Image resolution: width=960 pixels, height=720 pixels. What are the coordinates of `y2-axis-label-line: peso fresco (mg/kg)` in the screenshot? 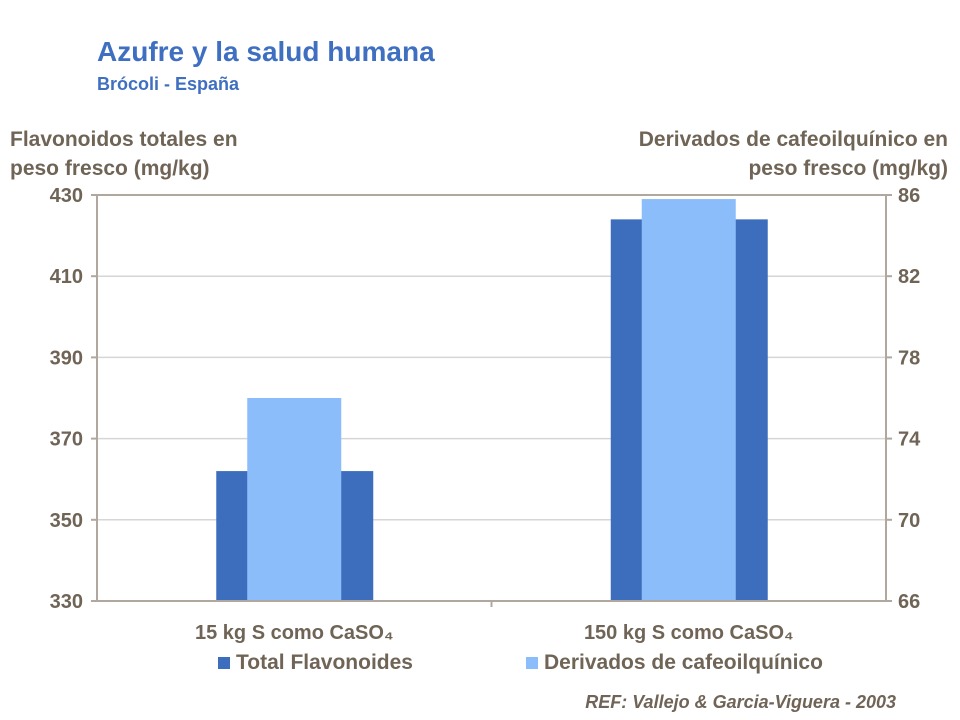 It's located at (848, 168).